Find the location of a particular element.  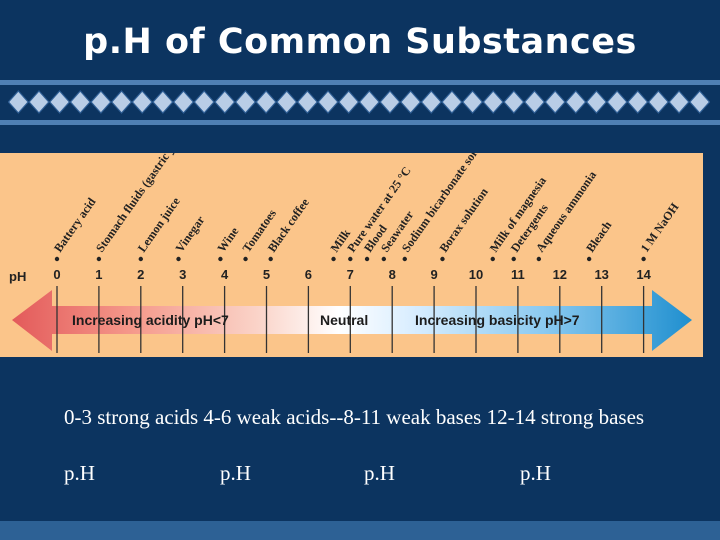

ph-axis-label: pH is located at coordinates (17, 276).